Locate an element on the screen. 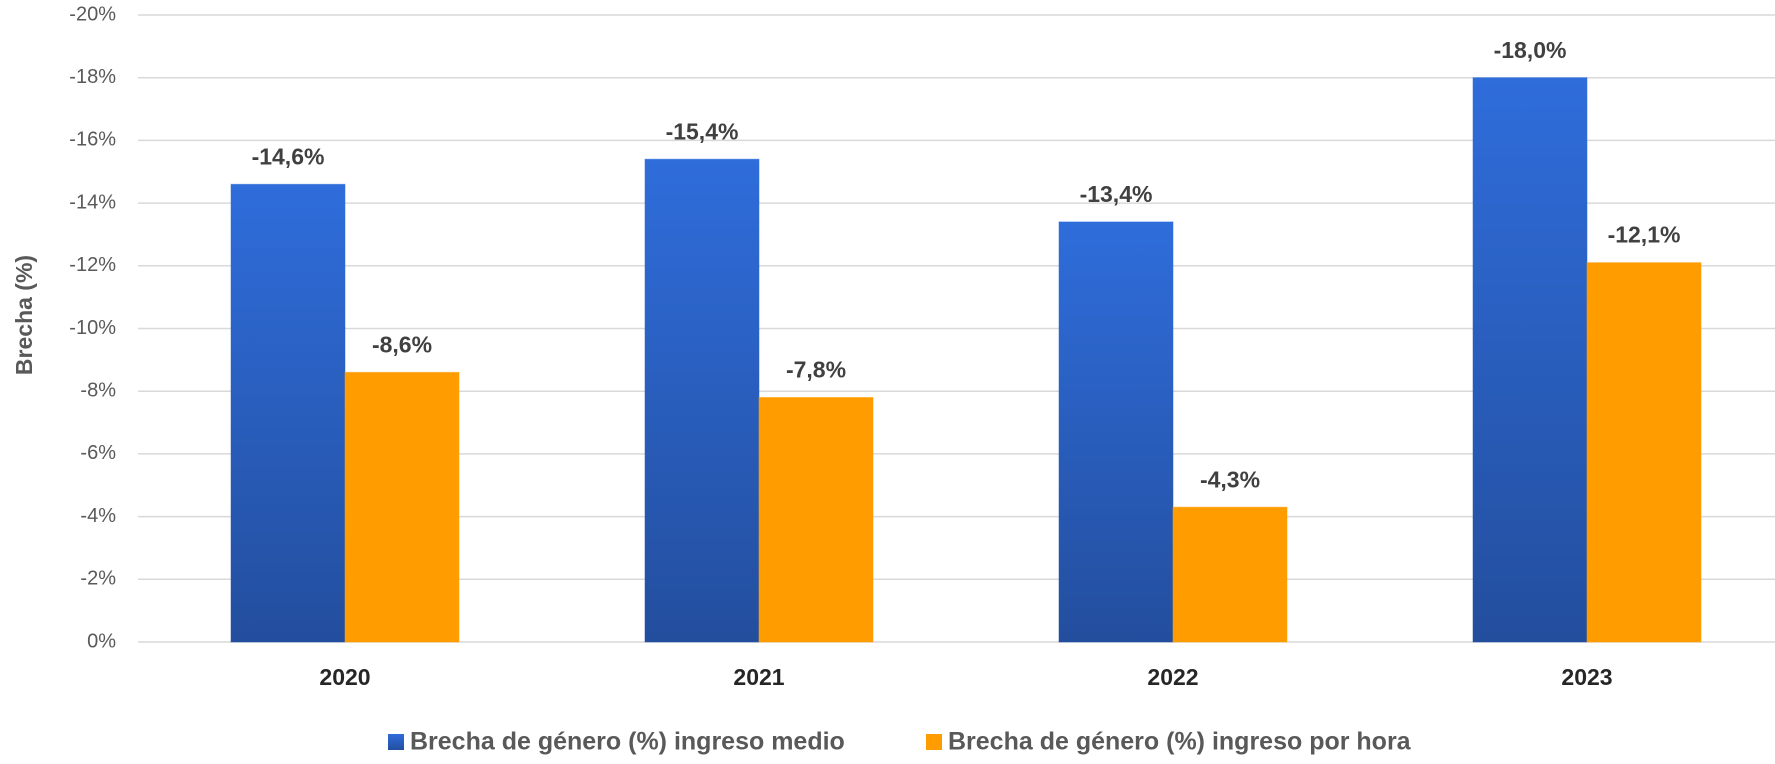  data-label: -12,1% is located at coordinates (1644, 235).